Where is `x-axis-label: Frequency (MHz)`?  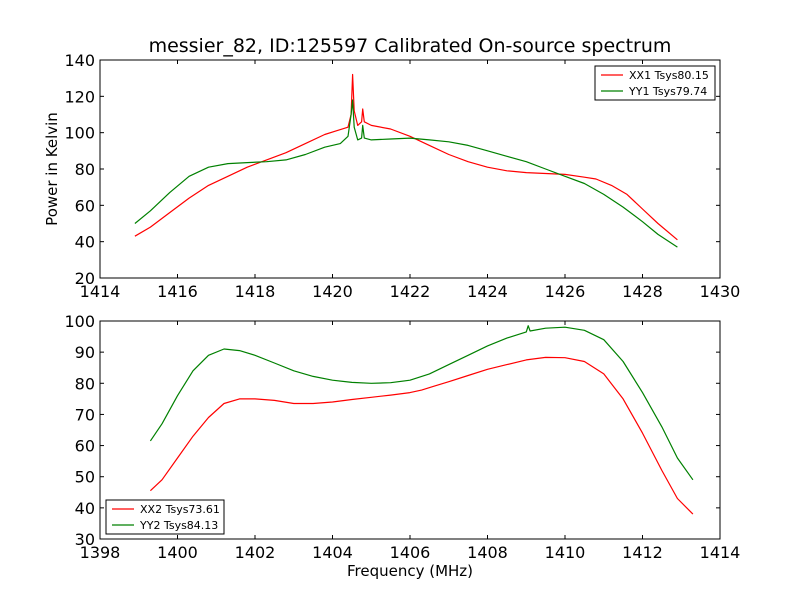 x-axis-label: Frequency (MHz) is located at coordinates (410, 571).